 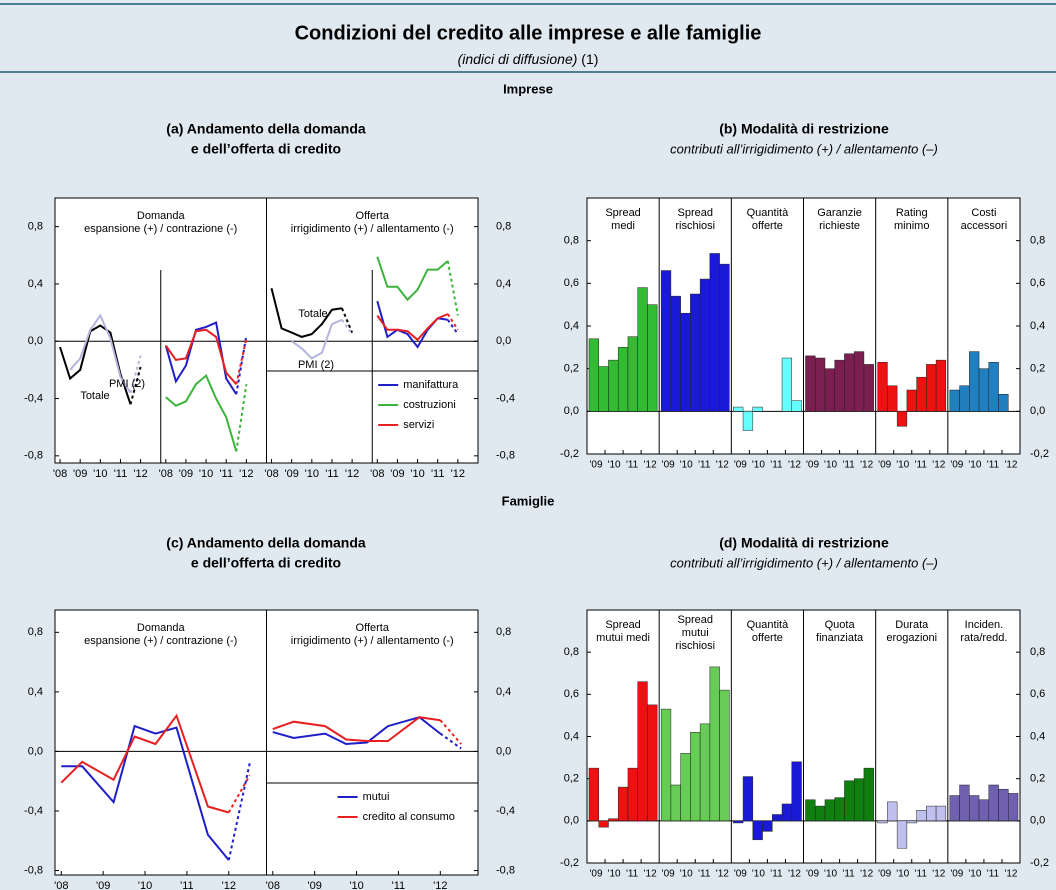 I want to click on group-label: Rating, so click(x=912, y=213).